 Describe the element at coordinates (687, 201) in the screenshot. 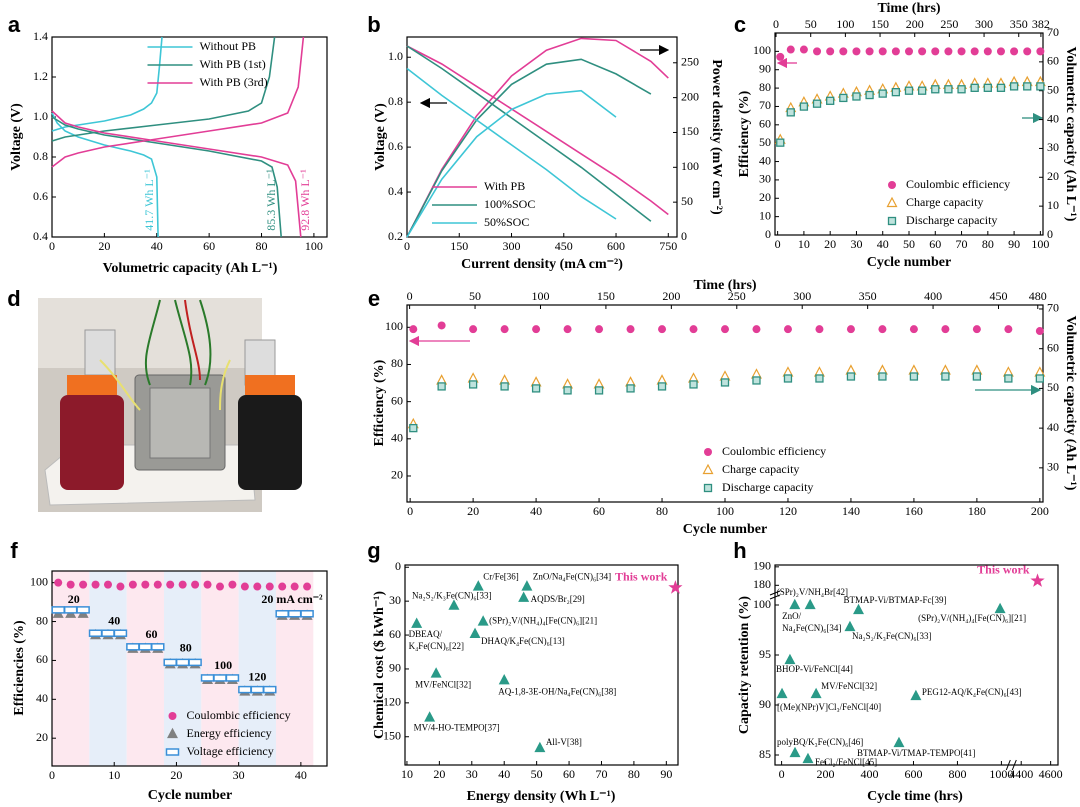

I see `y2-tick-label: 50` at that location.